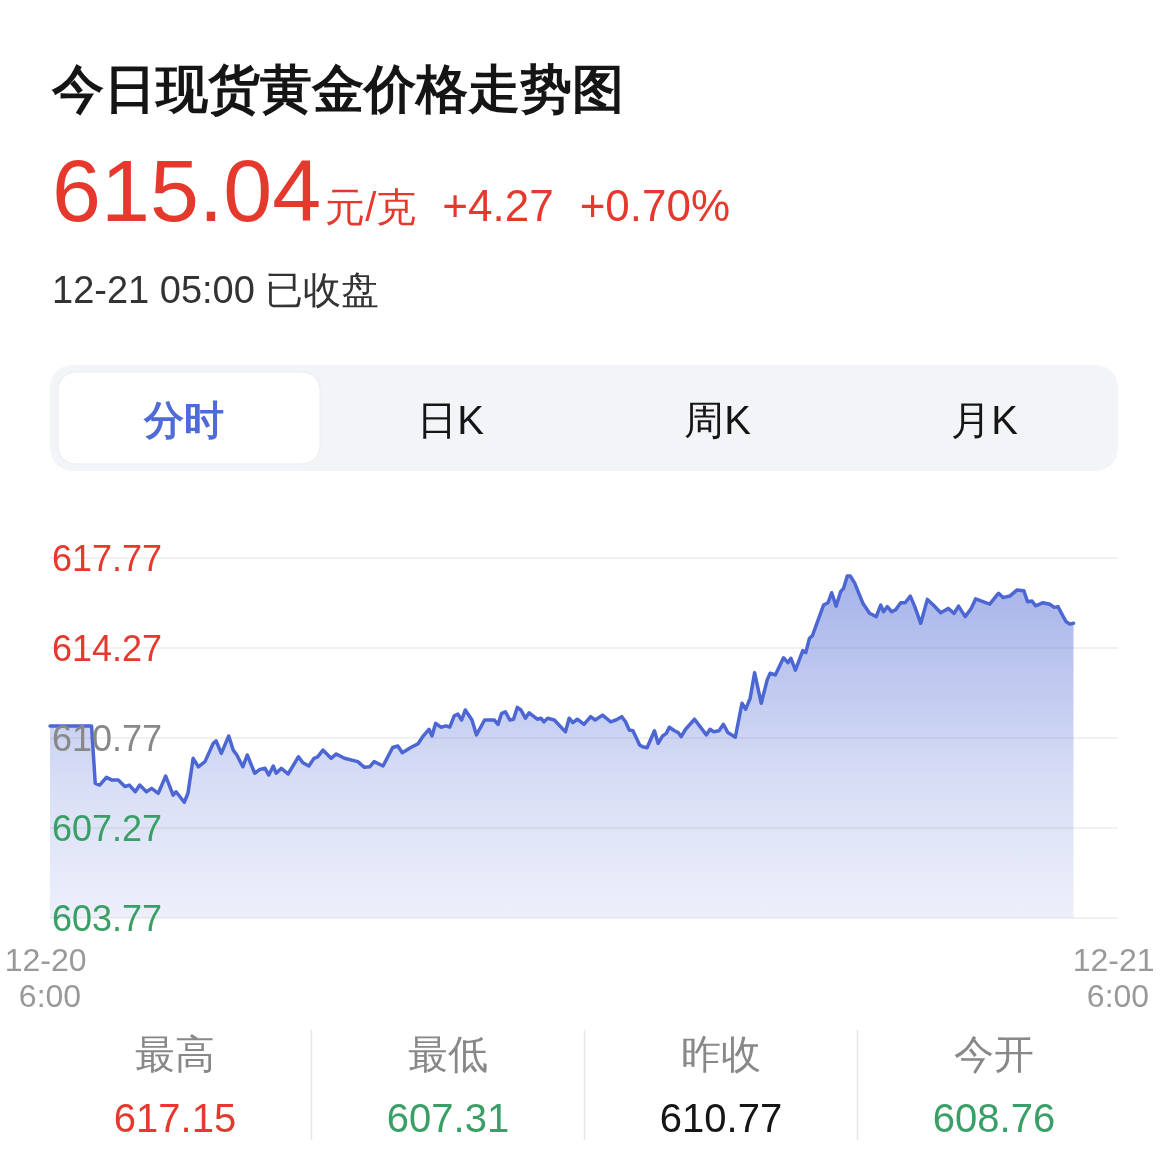 This screenshot has width=1170, height=1175. What do you see at coordinates (187, 190) in the screenshot?
I see `text: 615.04` at bounding box center [187, 190].